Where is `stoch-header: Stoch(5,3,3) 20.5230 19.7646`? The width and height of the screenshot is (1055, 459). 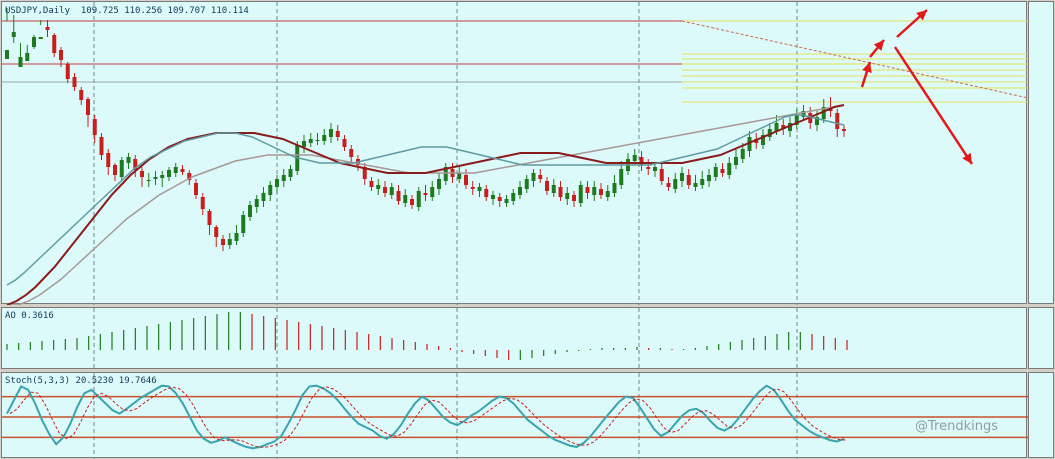
stoch-header: Stoch(5,3,3) 20.5230 19.7646 is located at coordinates (81, 381).